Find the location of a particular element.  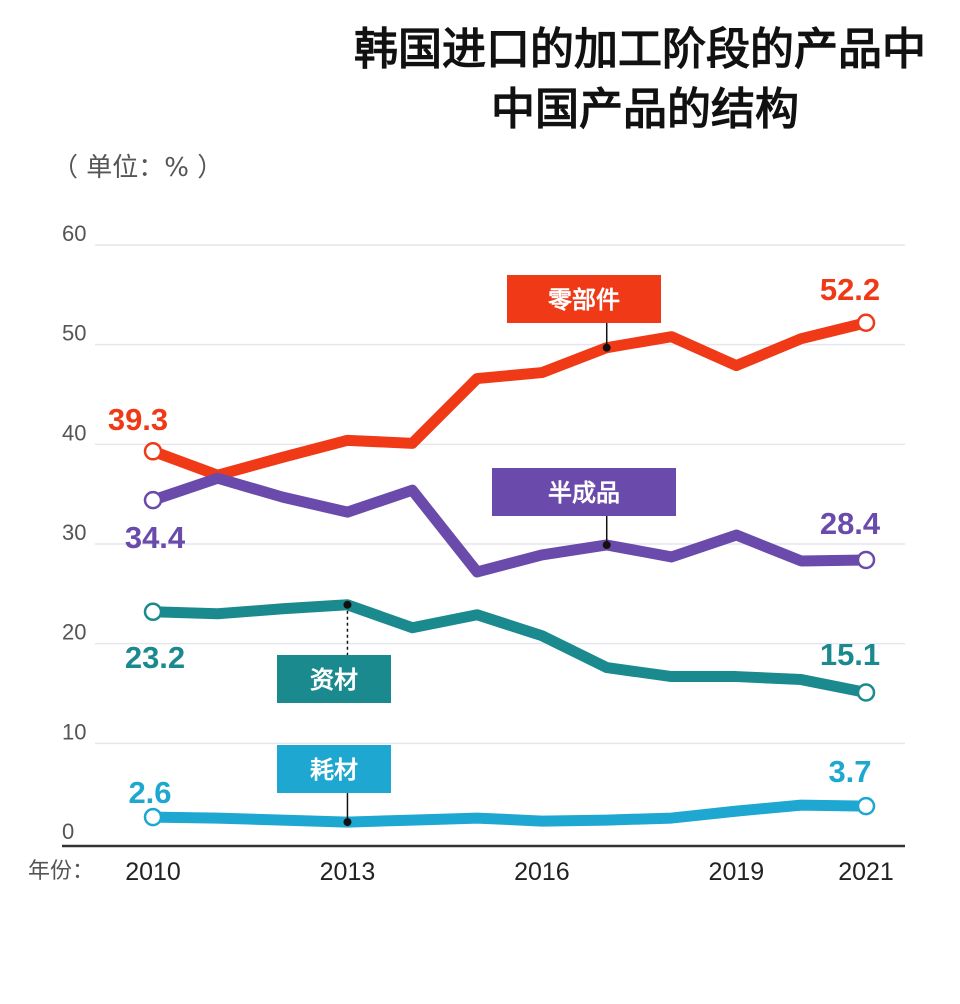

y-tick-label: 0 is located at coordinates (68, 831).